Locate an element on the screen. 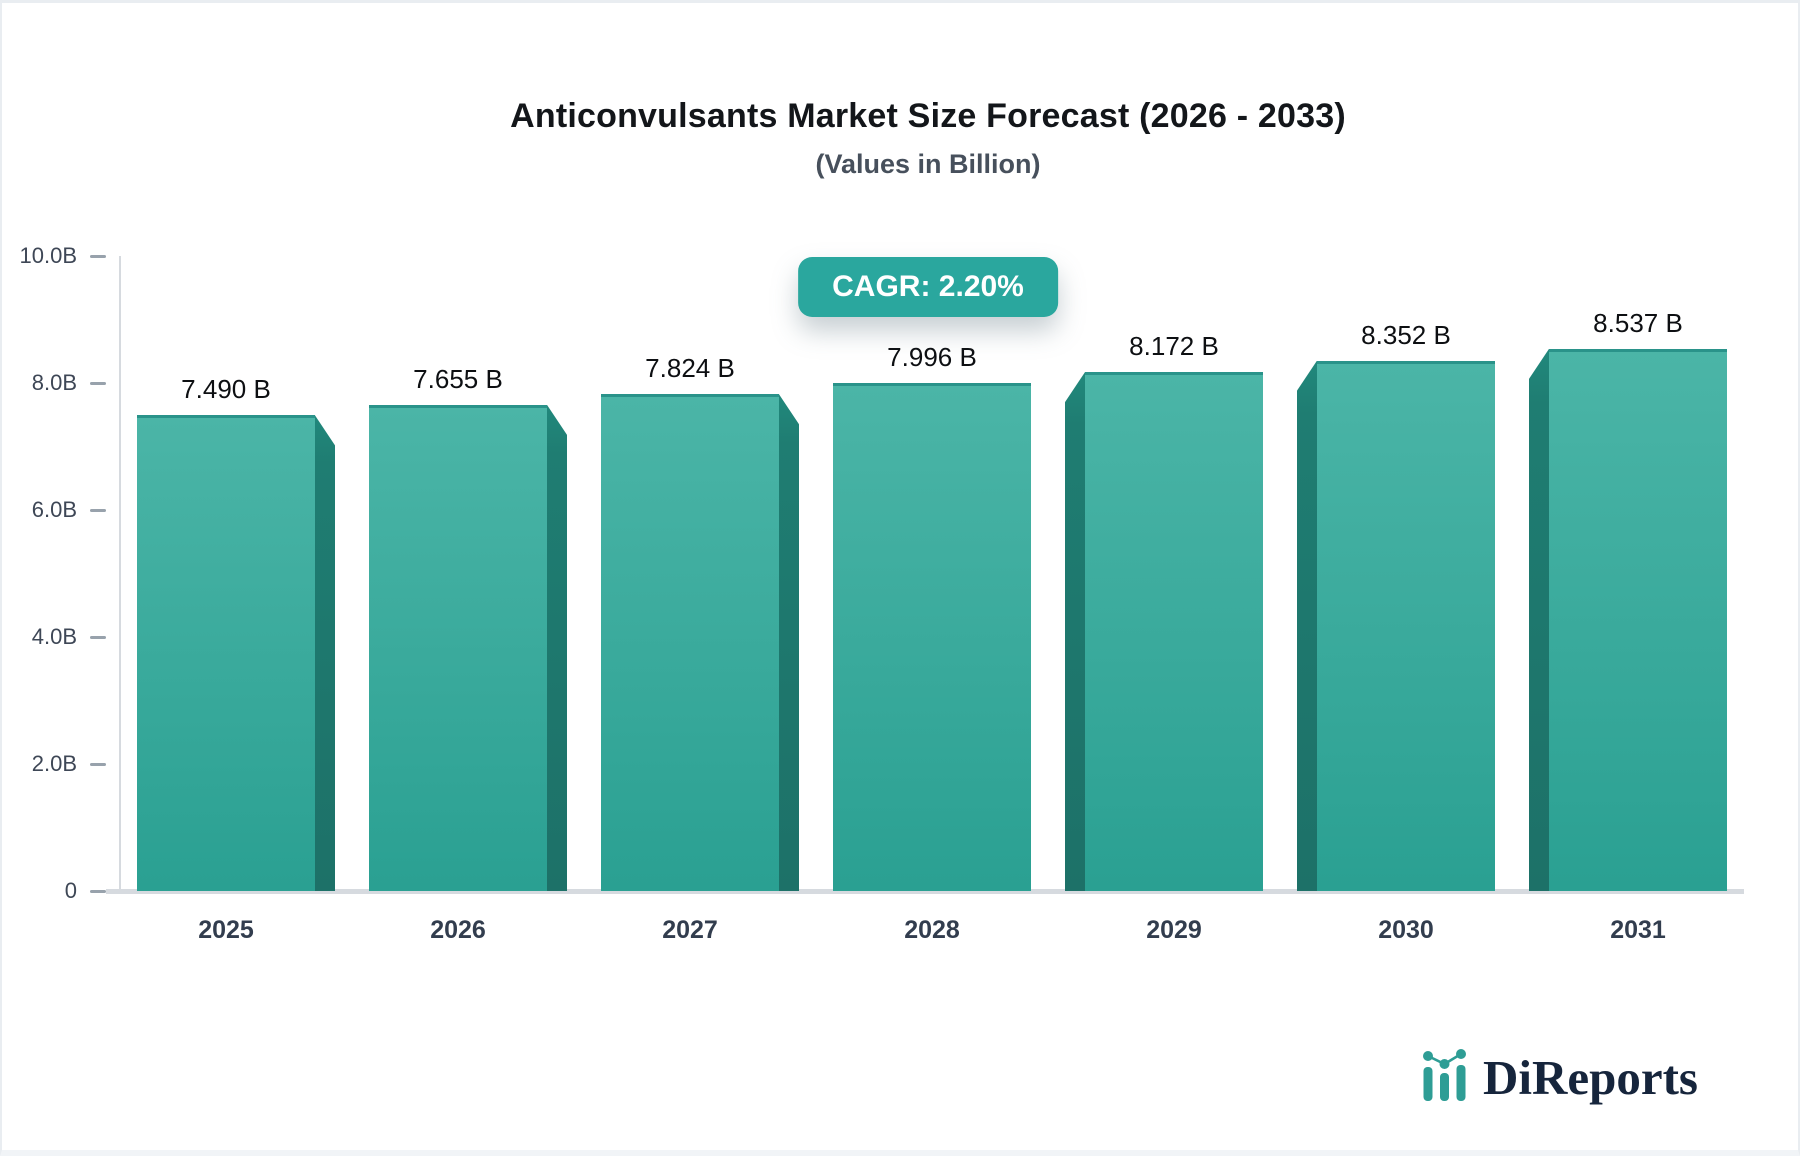  y-tick-label: 2.0B is located at coordinates (54, 763).